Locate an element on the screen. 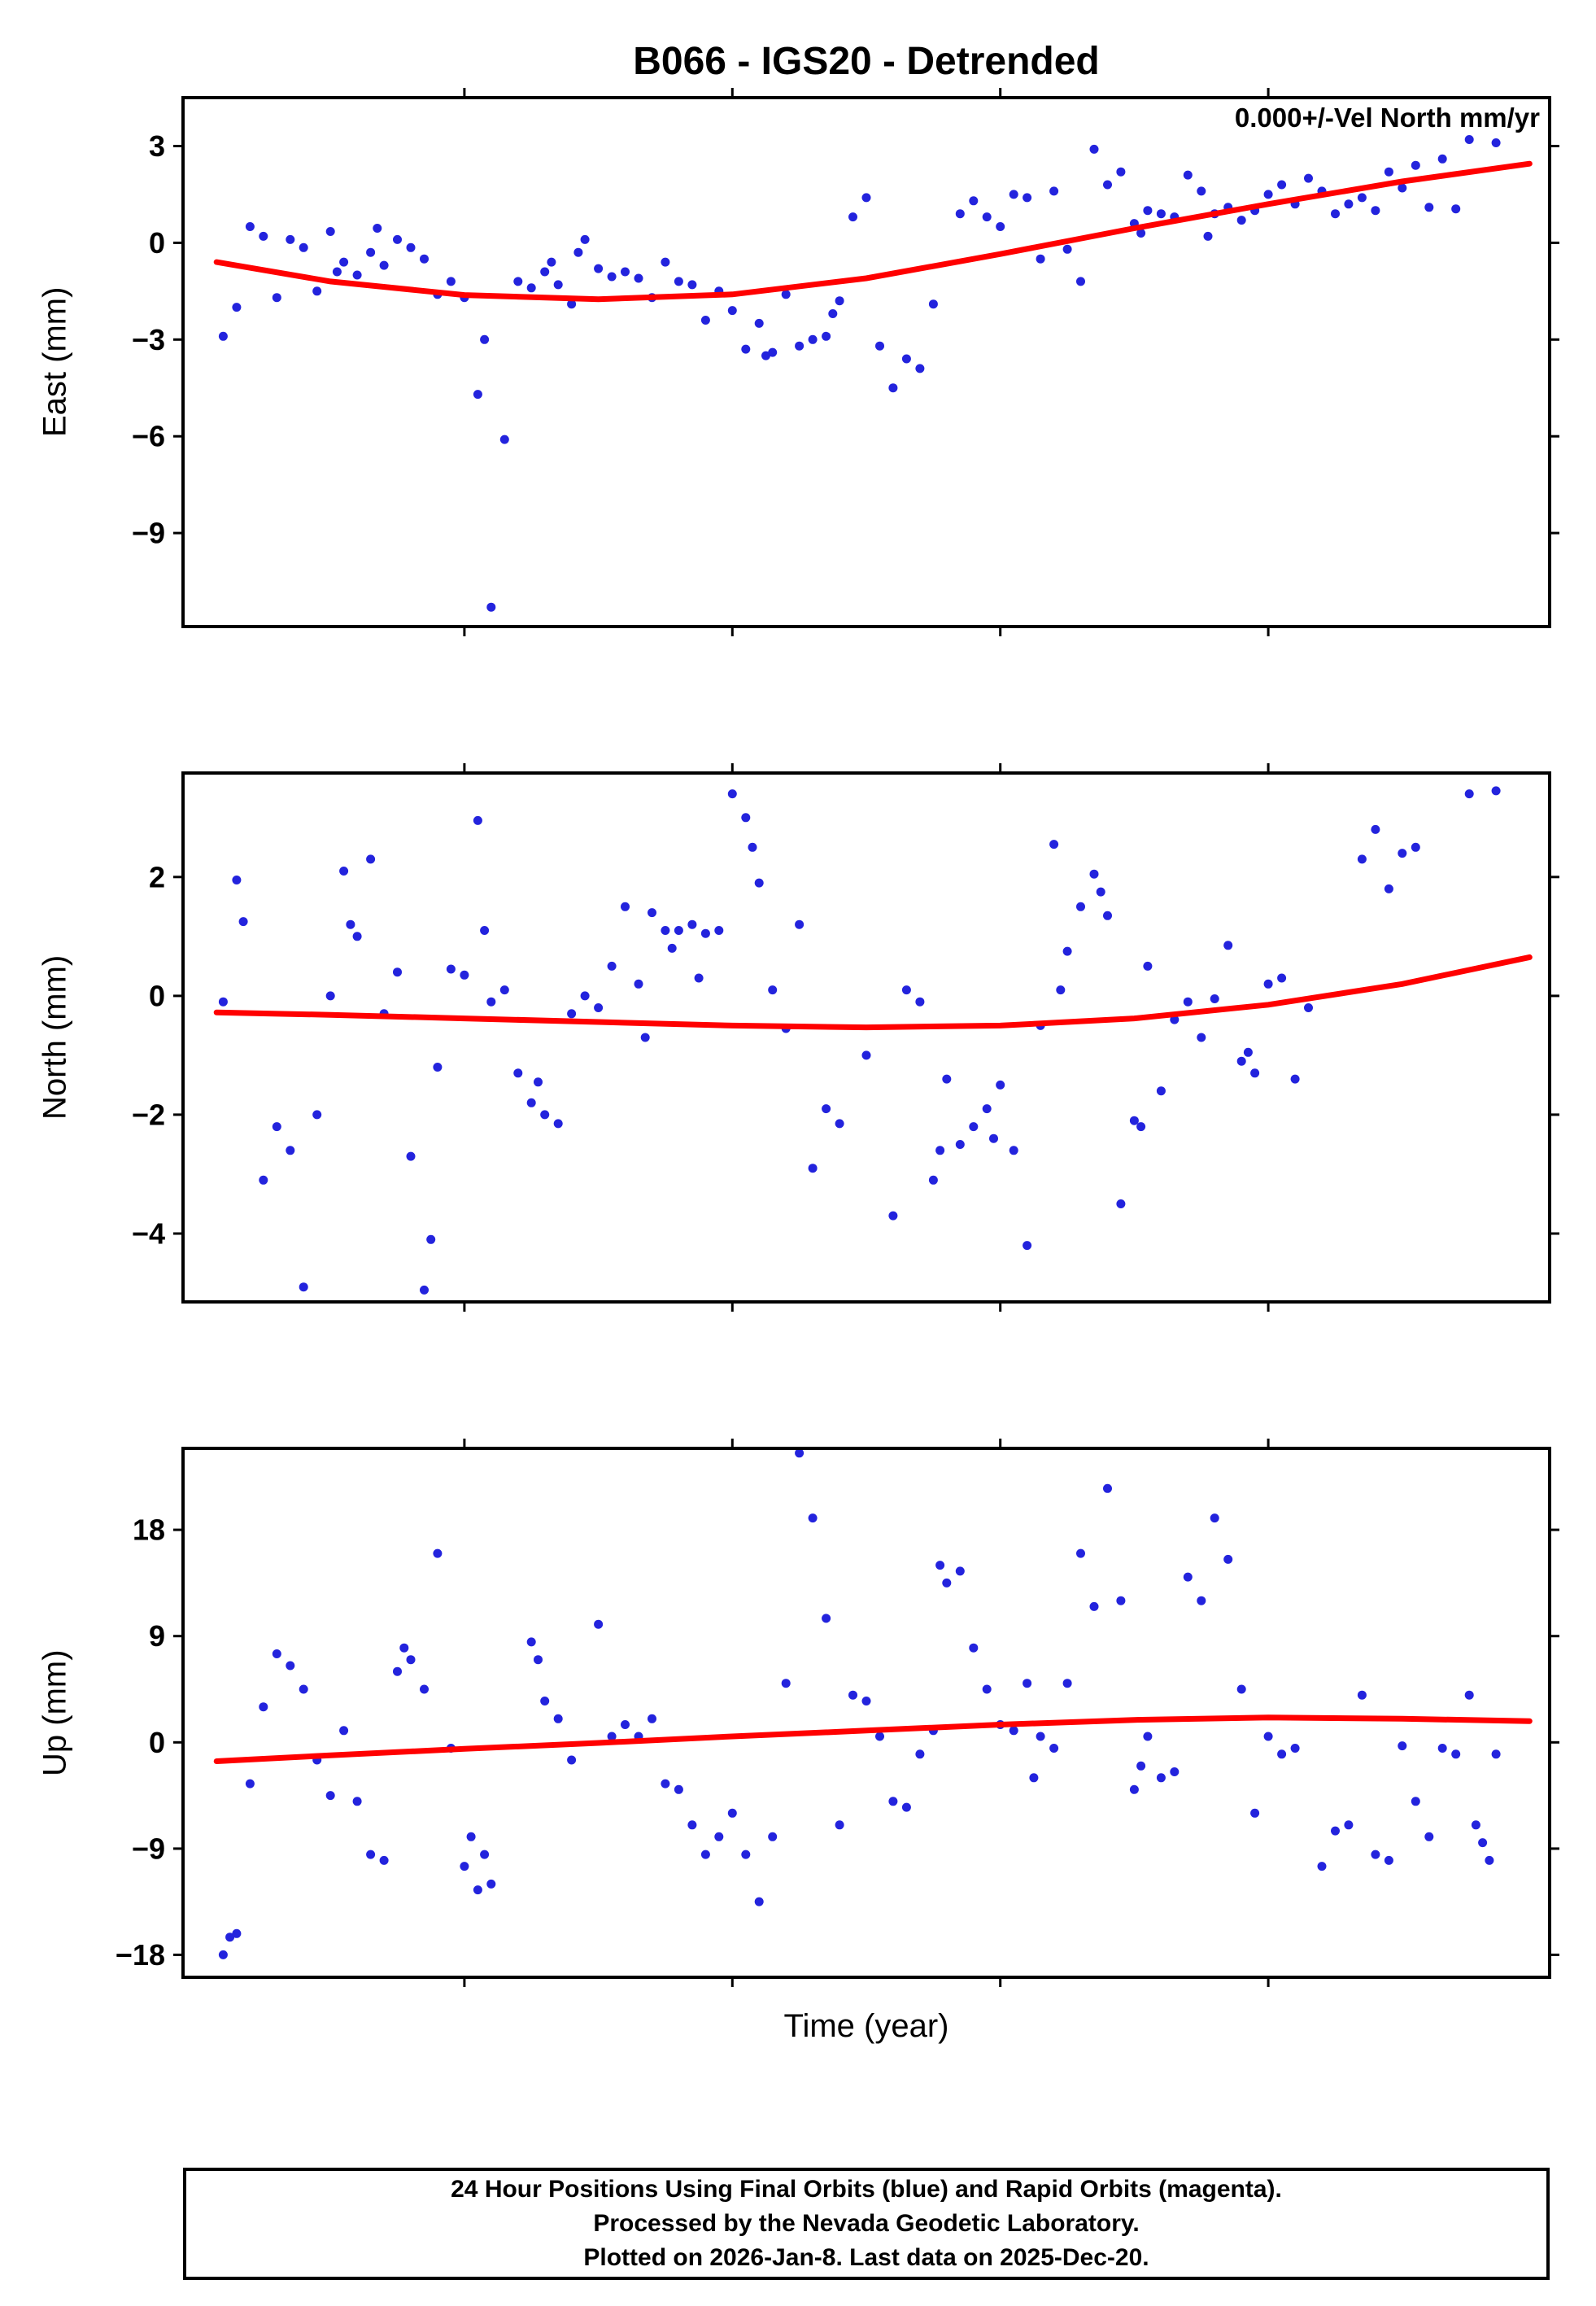  svg-text: −18 is located at coordinates (140, 1955).